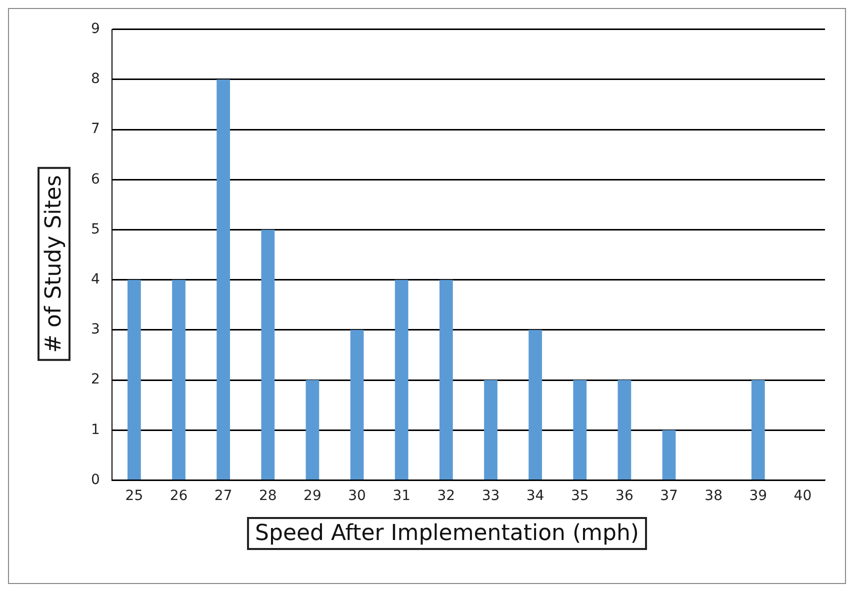 Image resolution: width=854 pixels, height=592 pixels. Describe the element at coordinates (95, 430) in the screenshot. I see `y-tick-label: 1` at that location.